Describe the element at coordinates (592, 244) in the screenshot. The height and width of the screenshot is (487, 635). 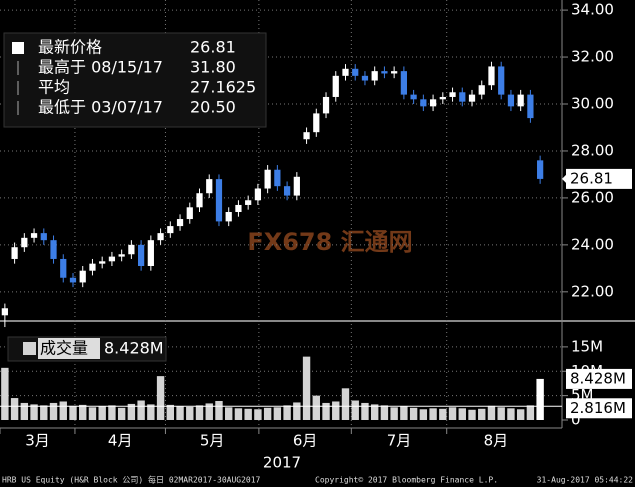
I see `y-tick-label: 24.00` at that location.